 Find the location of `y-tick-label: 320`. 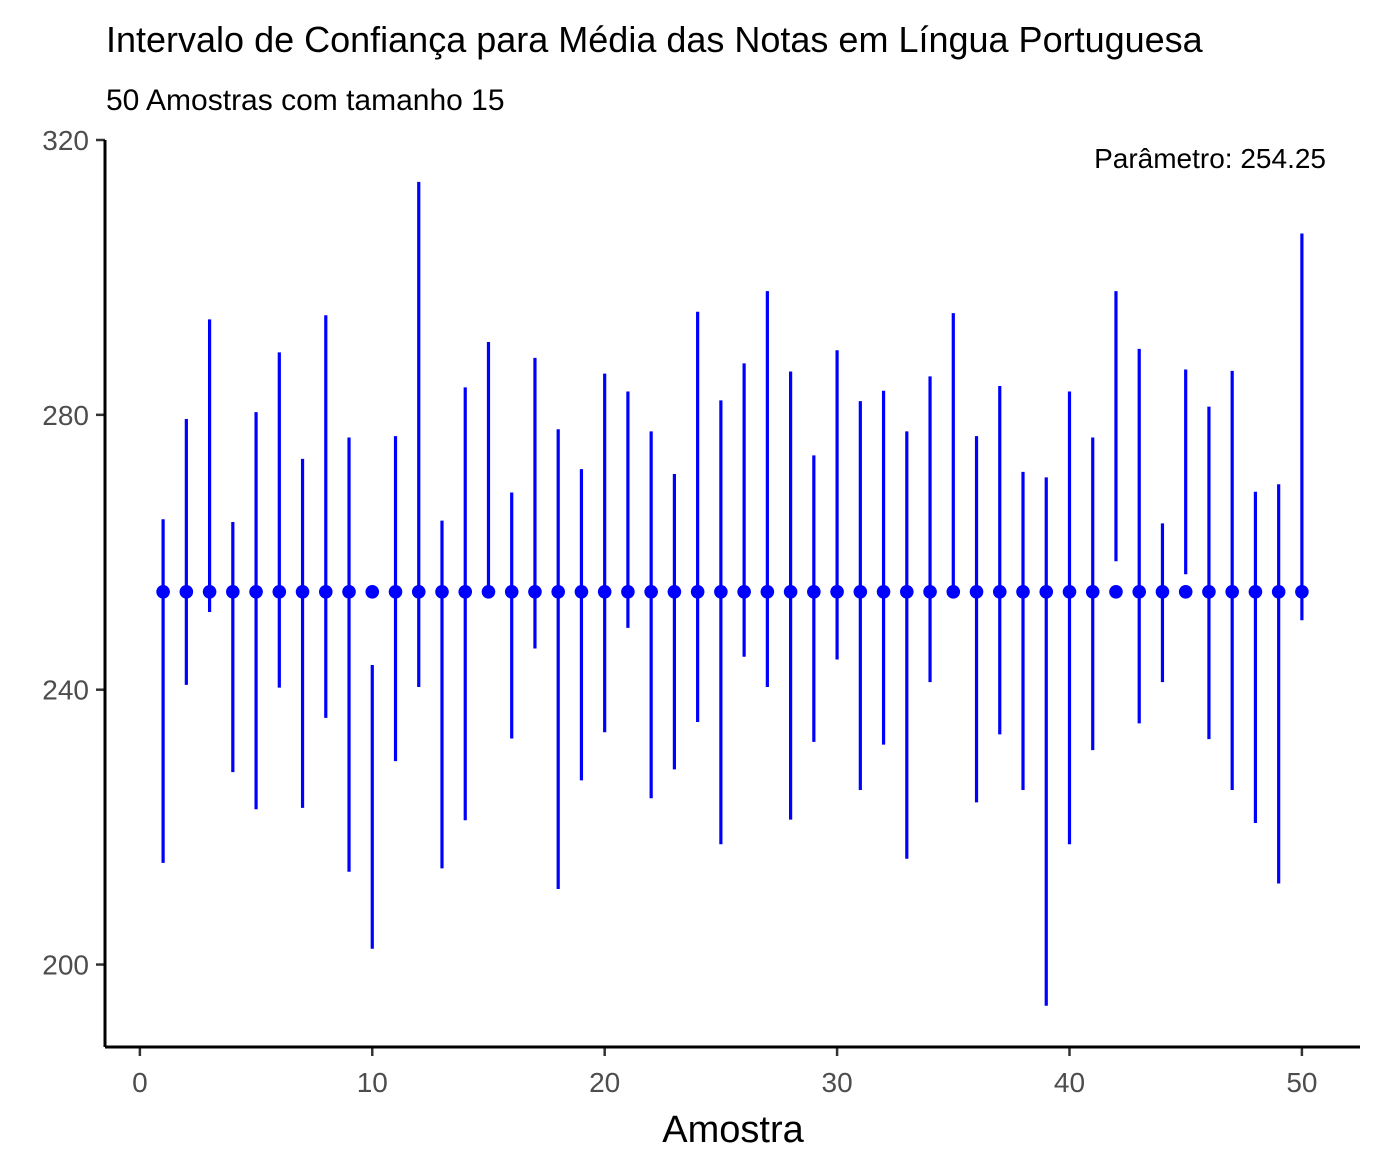

y-tick-label: 320 is located at coordinates (65, 140).